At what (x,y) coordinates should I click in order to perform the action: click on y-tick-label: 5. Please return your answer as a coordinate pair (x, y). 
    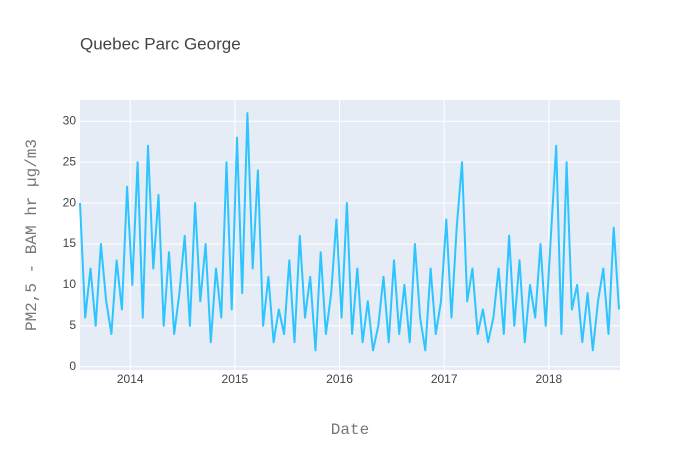
    Looking at the image, I should click on (72, 325).